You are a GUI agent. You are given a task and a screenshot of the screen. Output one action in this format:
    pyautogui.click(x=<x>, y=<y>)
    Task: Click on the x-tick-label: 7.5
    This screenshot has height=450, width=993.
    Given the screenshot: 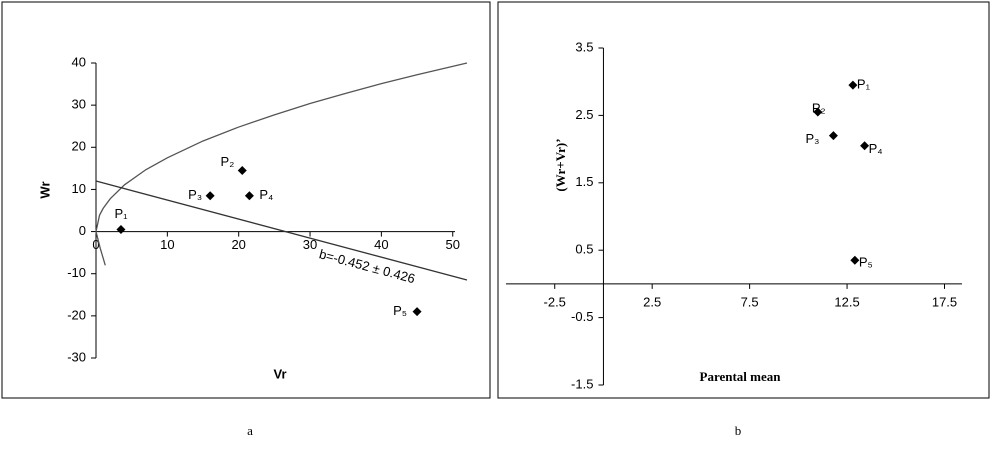 What is the action you would take?
    pyautogui.click(x=750, y=301)
    